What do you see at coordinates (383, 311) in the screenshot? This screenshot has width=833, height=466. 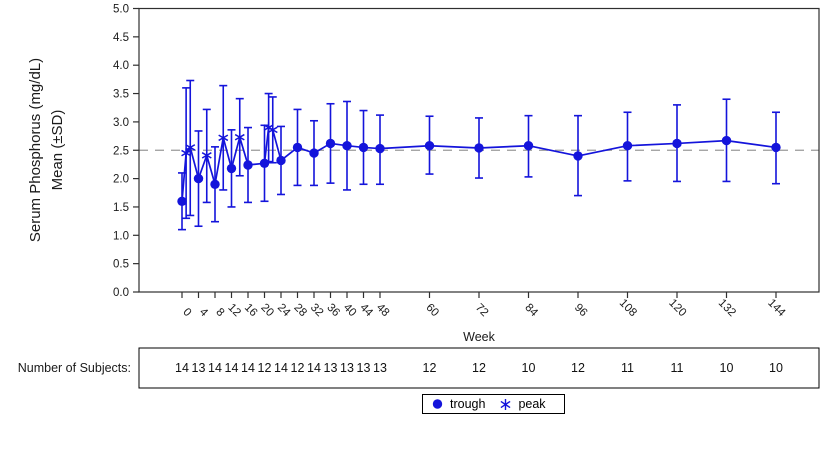 I see `x-tick-label: 48` at bounding box center [383, 311].